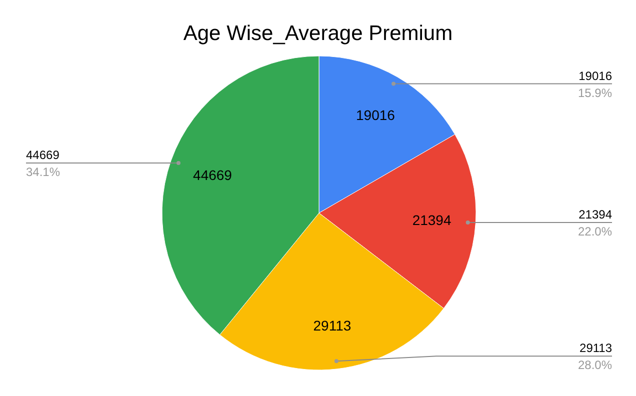 The image size is (636, 396). What do you see at coordinates (43, 171) in the screenshot?
I see `text: 34.1%` at bounding box center [43, 171].